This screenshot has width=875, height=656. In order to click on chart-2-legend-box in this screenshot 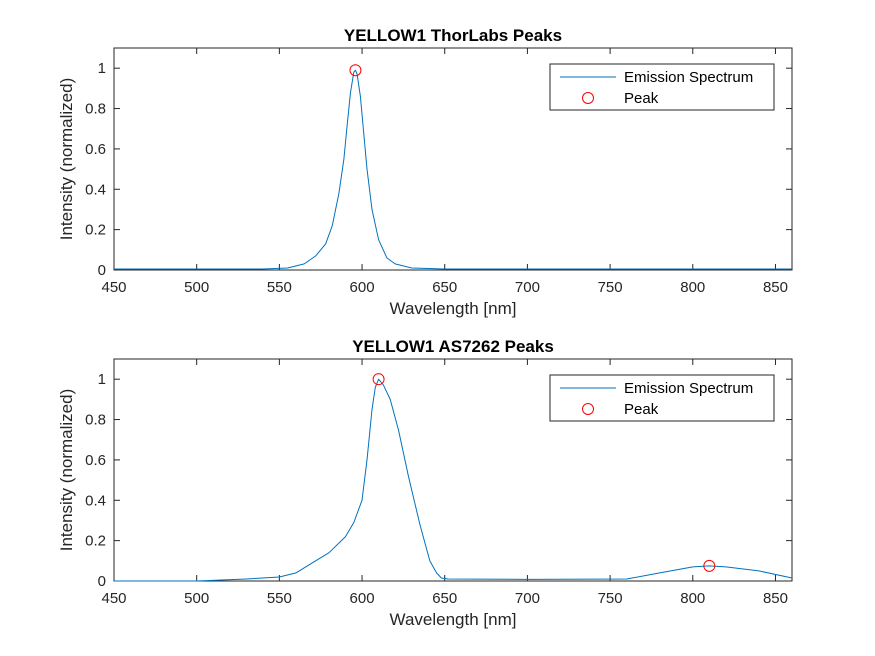, I will do `click(662, 398)`.